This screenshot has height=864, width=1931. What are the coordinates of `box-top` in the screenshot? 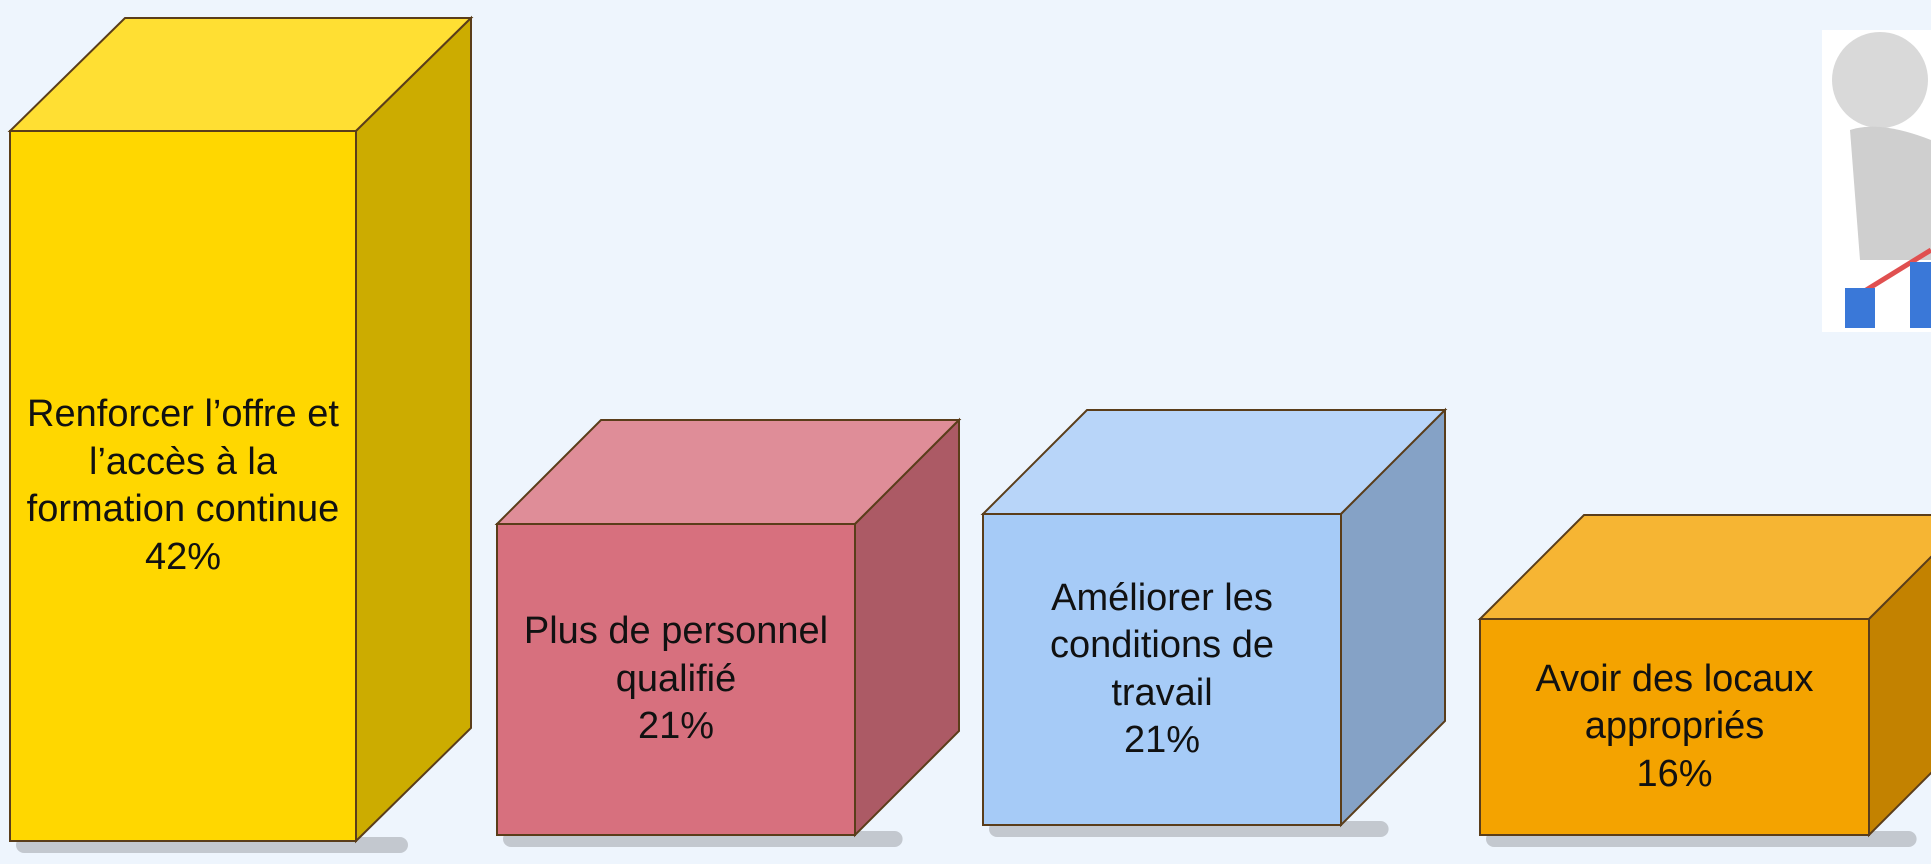 It's located at (1704, 567).